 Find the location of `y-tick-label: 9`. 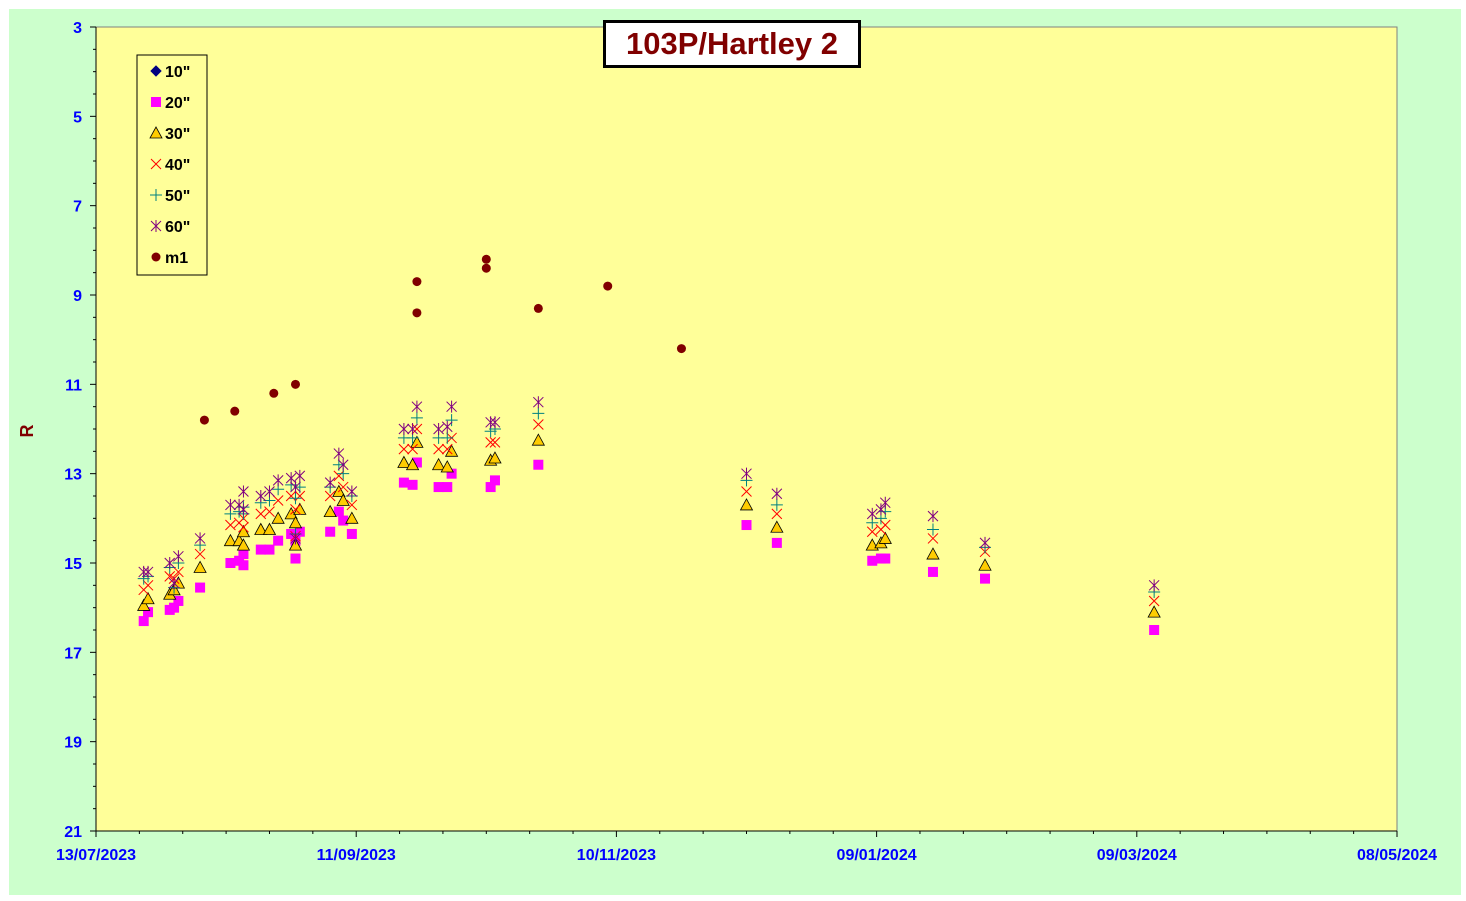

y-tick-label: 9 is located at coordinates (77, 296).